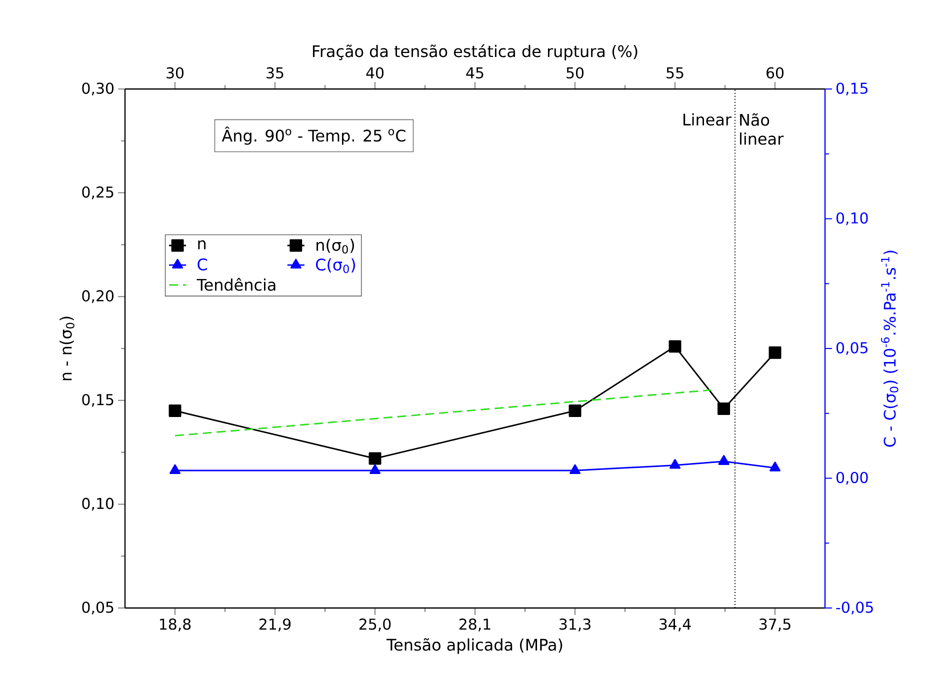 The width and height of the screenshot is (944, 682). I want to click on y-tick-label: 0,05, so click(98, 608).